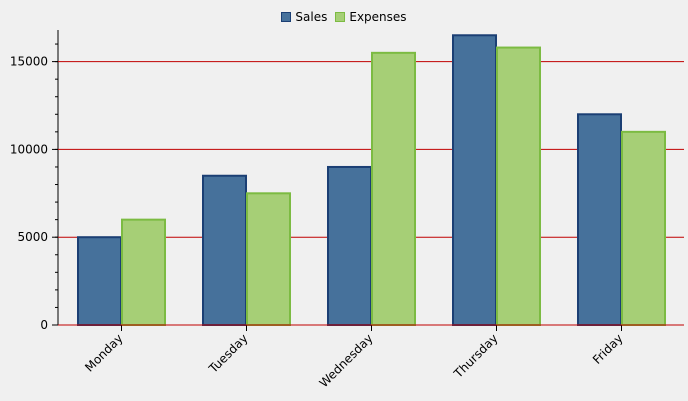 The image size is (688, 401). What do you see at coordinates (227, 353) in the screenshot?
I see `x-tick-label: Tuesday` at bounding box center [227, 353].